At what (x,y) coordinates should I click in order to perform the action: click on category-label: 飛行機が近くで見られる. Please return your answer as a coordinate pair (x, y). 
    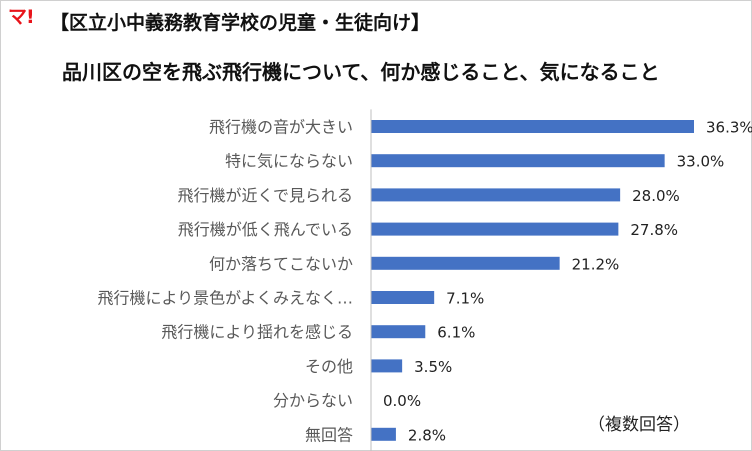
    Looking at the image, I should click on (265, 195).